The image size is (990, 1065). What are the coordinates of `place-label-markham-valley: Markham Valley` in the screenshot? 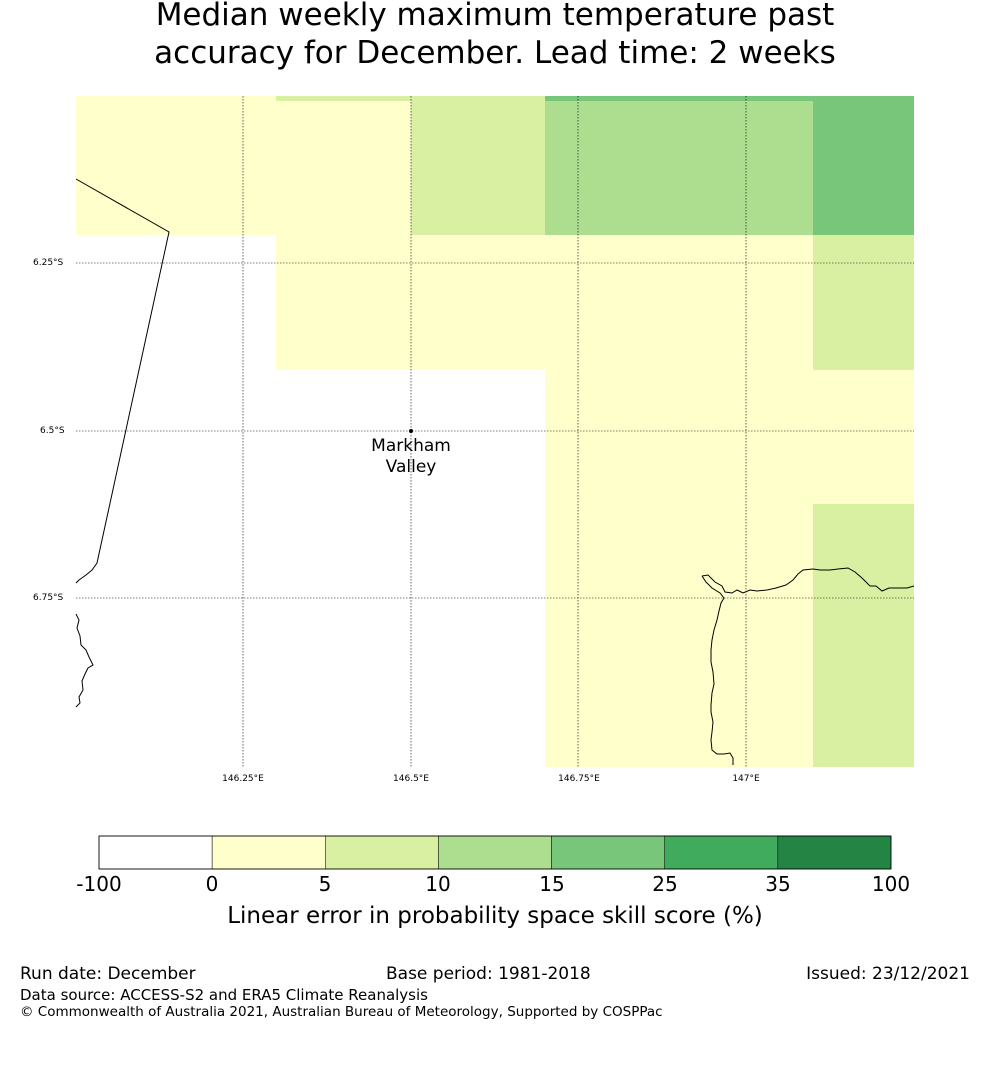 It's located at (411, 457).